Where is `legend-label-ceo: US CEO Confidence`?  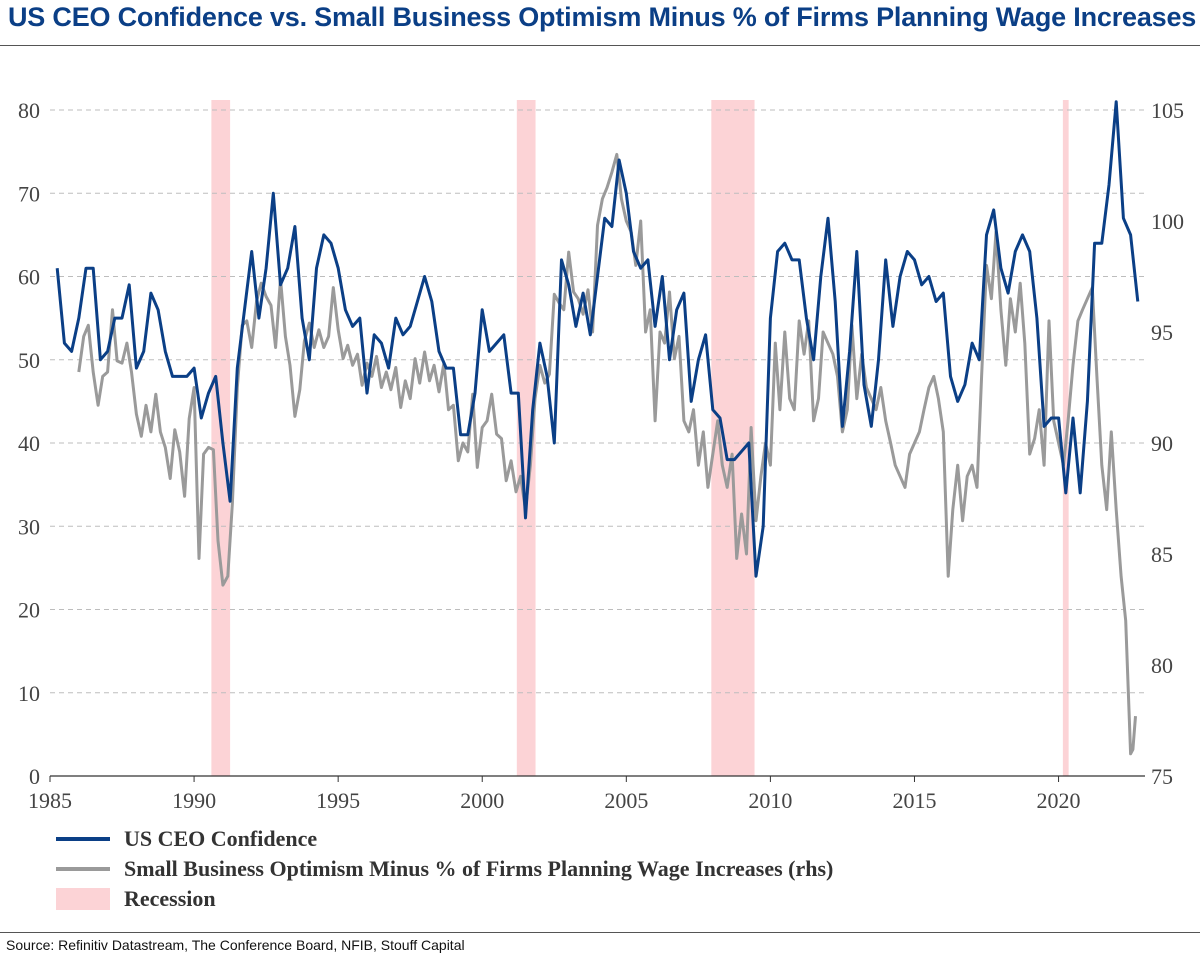
legend-label-ceo: US CEO Confidence is located at coordinates (221, 838).